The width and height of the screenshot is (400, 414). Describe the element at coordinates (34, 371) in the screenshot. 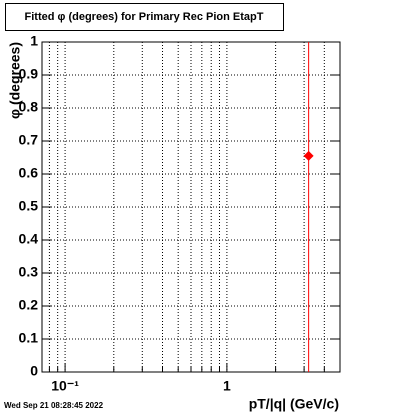

I see `y-tick-label: 0` at that location.